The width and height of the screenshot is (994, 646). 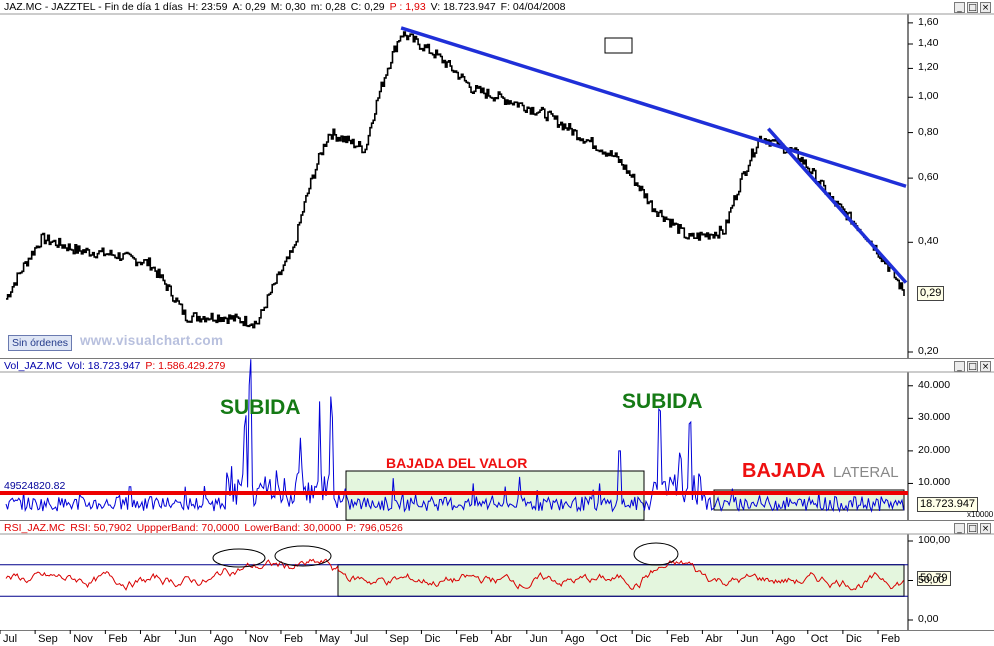 I want to click on time-axis, so click(x=497, y=638).